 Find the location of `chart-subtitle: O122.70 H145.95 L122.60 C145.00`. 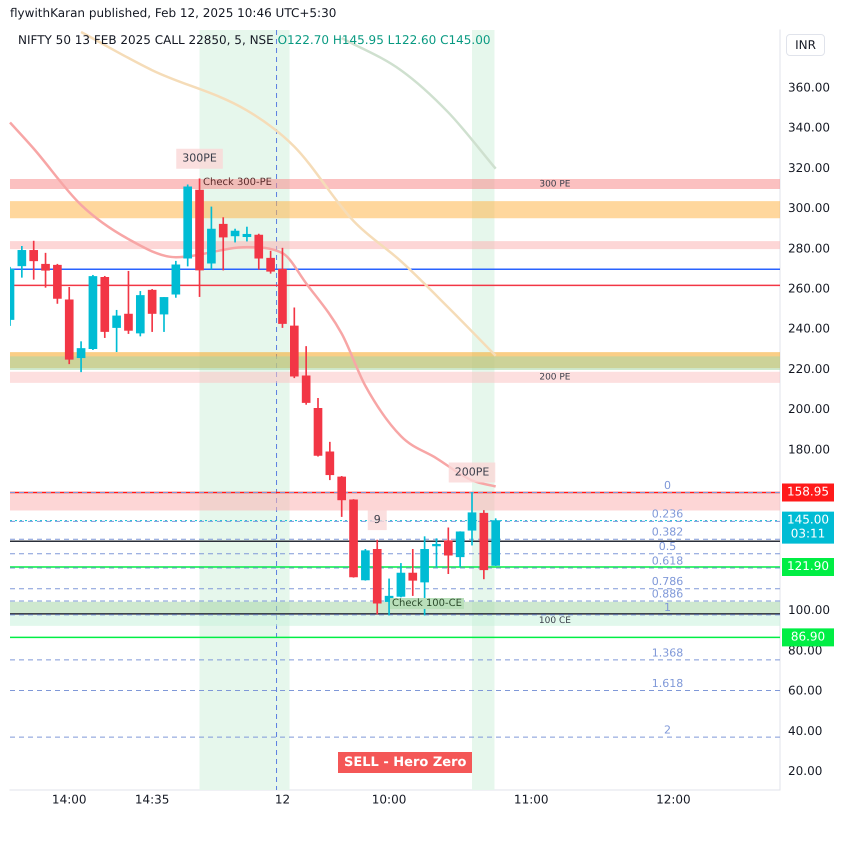

chart-subtitle: O122.70 H145.95 L122.60 C145.00 is located at coordinates (383, 40).